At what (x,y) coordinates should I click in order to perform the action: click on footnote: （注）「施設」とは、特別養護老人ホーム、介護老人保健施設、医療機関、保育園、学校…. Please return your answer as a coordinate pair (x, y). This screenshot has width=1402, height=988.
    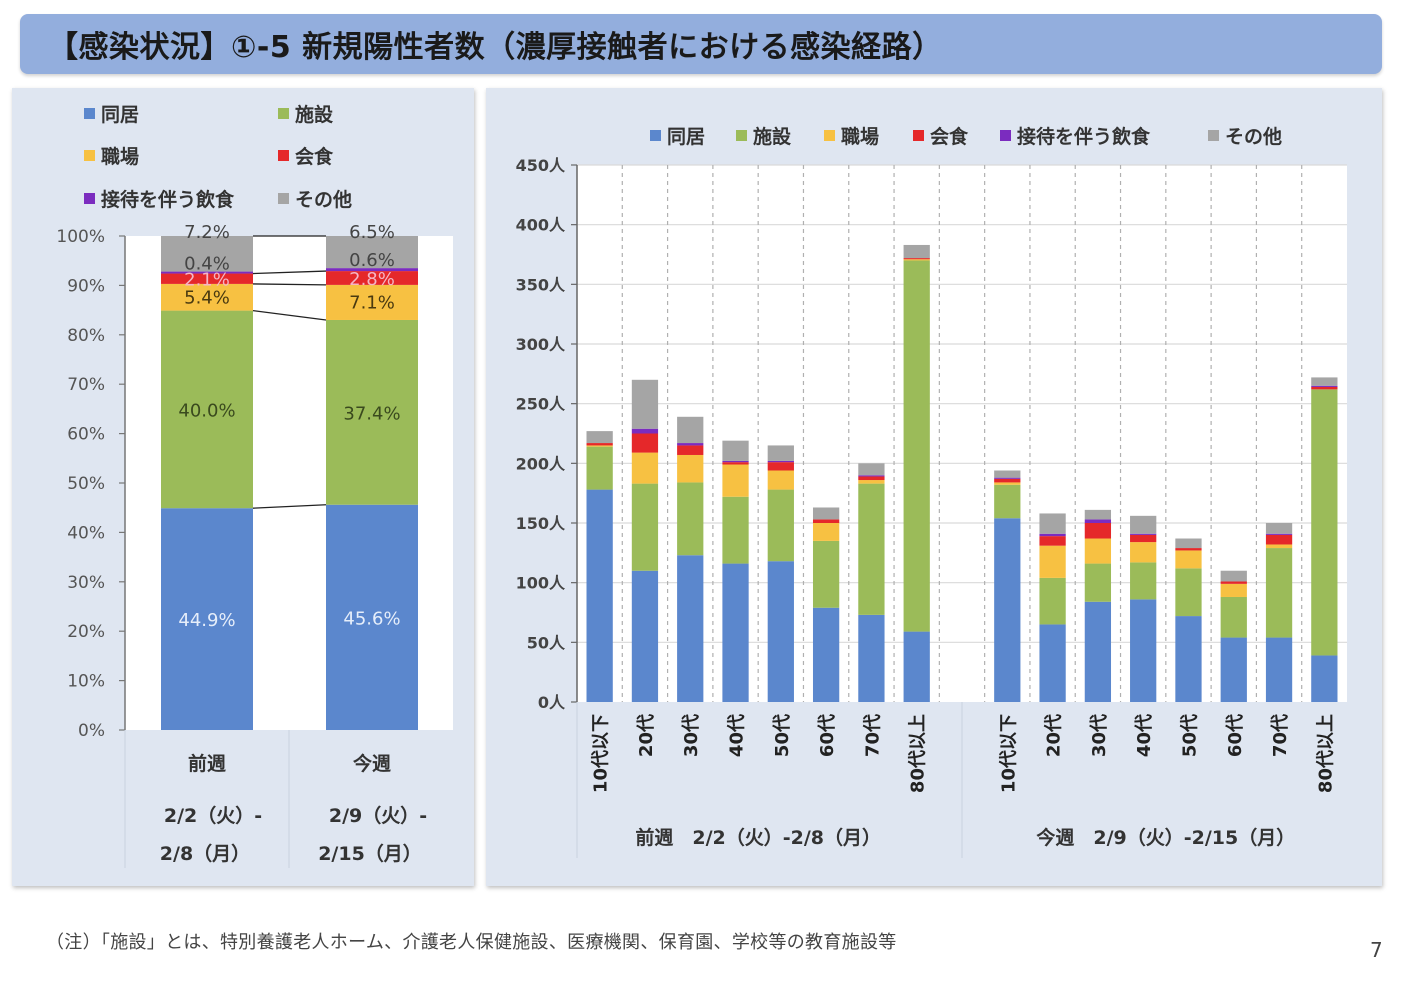
    Looking at the image, I should click on (471, 942).